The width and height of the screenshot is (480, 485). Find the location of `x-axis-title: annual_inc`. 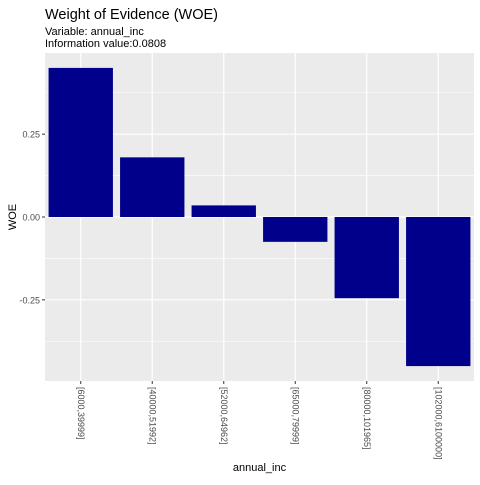

x-axis-title: annual_inc is located at coordinates (260, 468).